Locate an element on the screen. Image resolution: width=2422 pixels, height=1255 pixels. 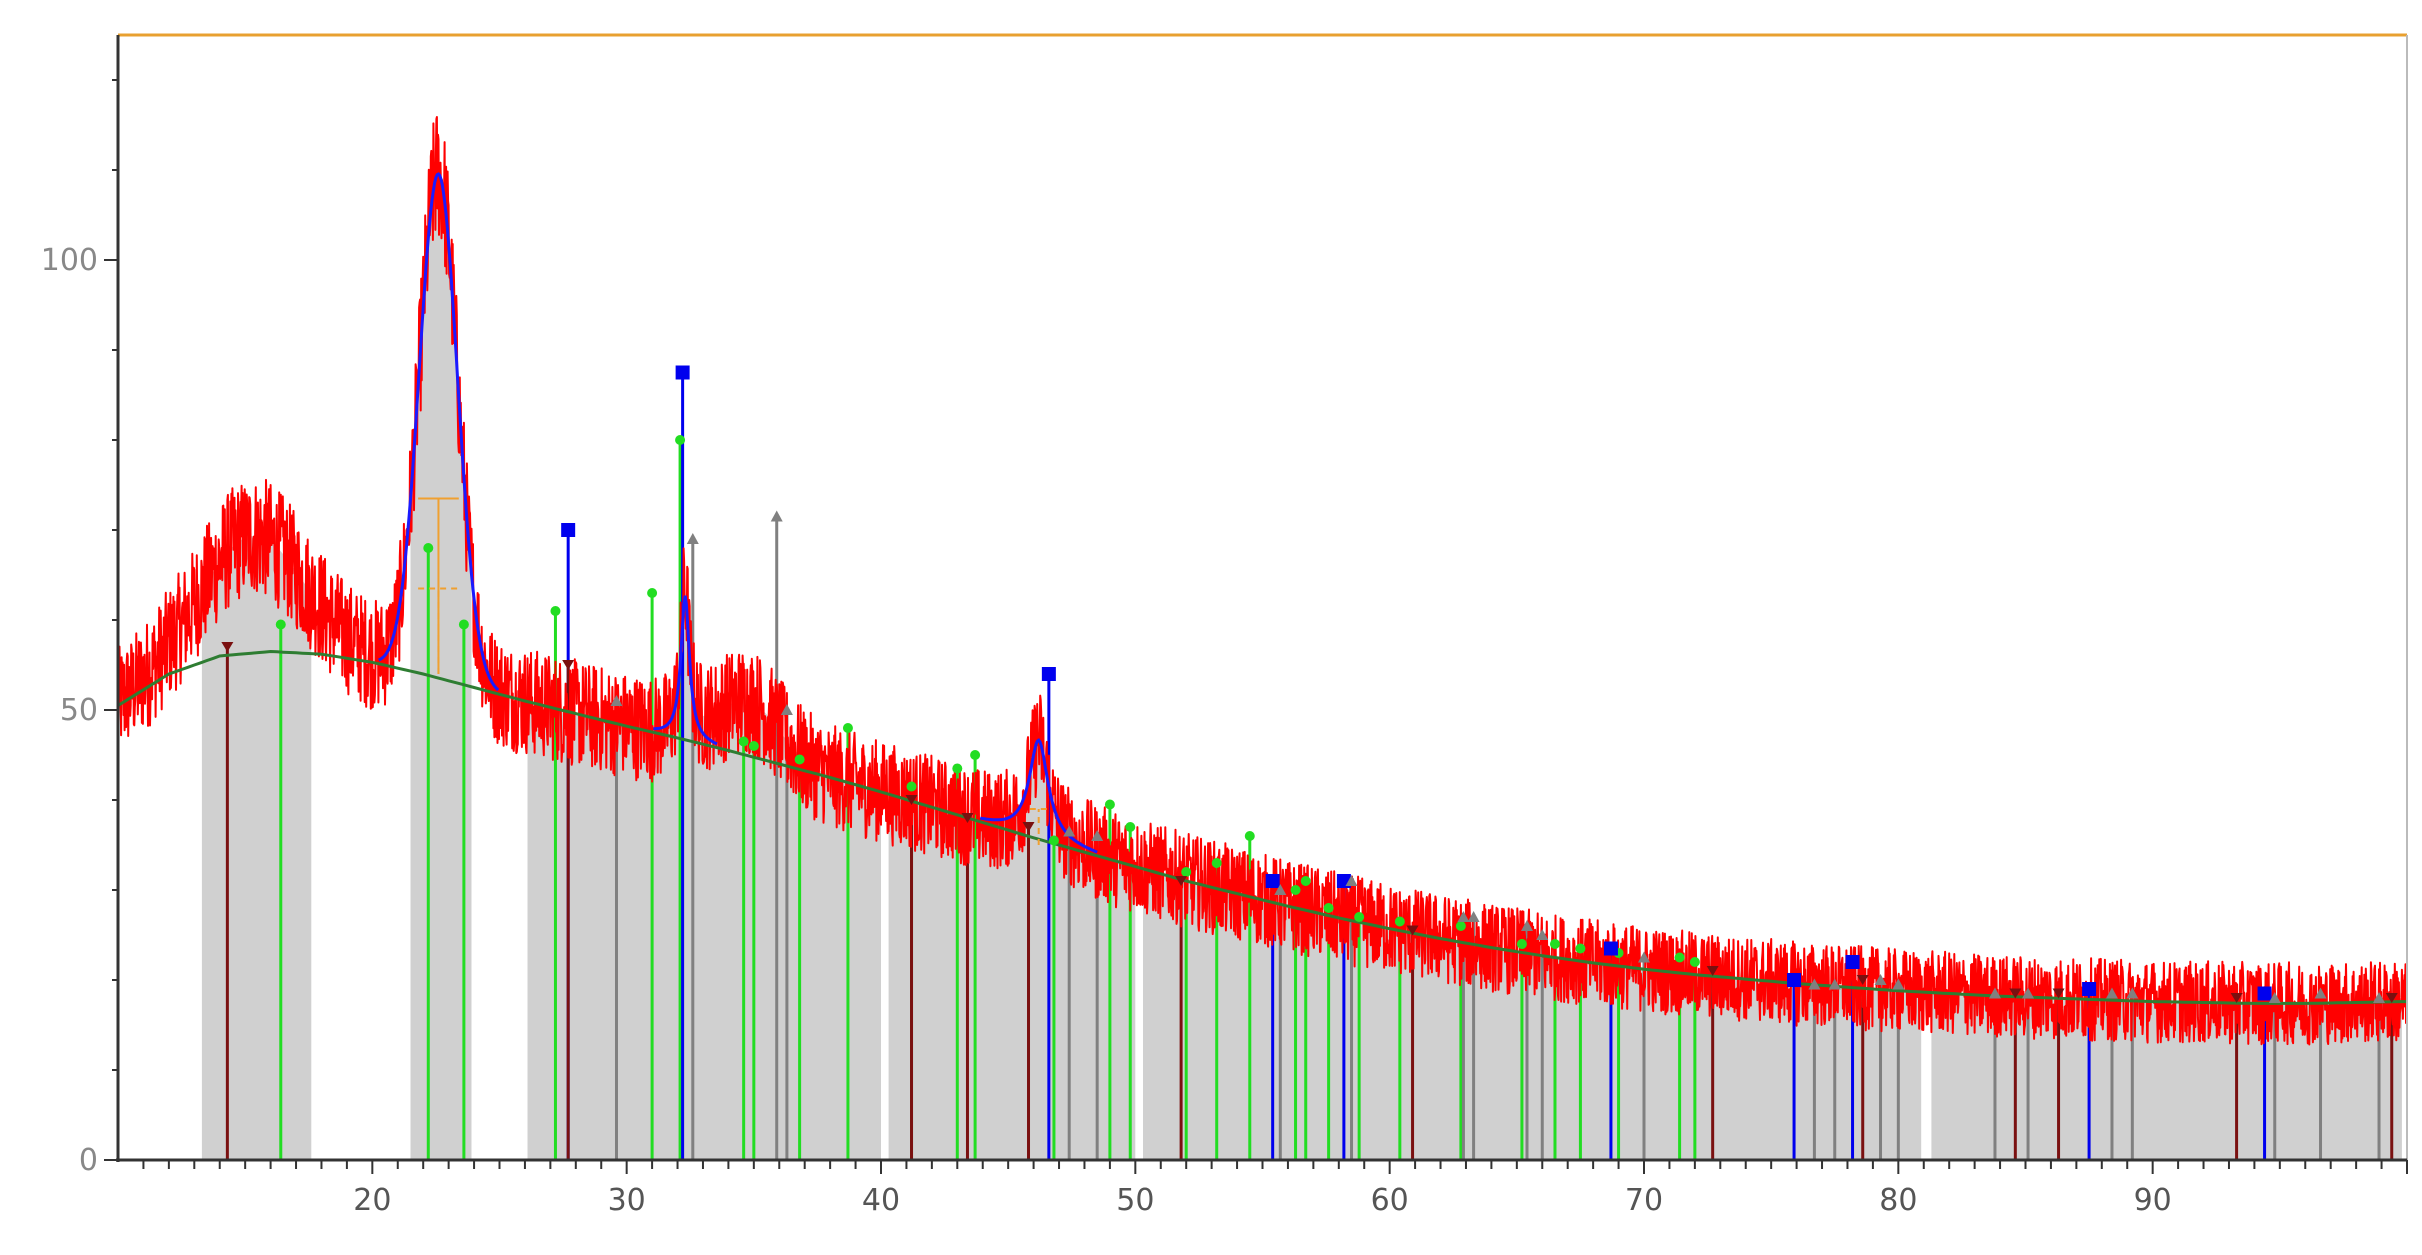
x-tick-label-80: 80 is located at coordinates (1898, 1200).